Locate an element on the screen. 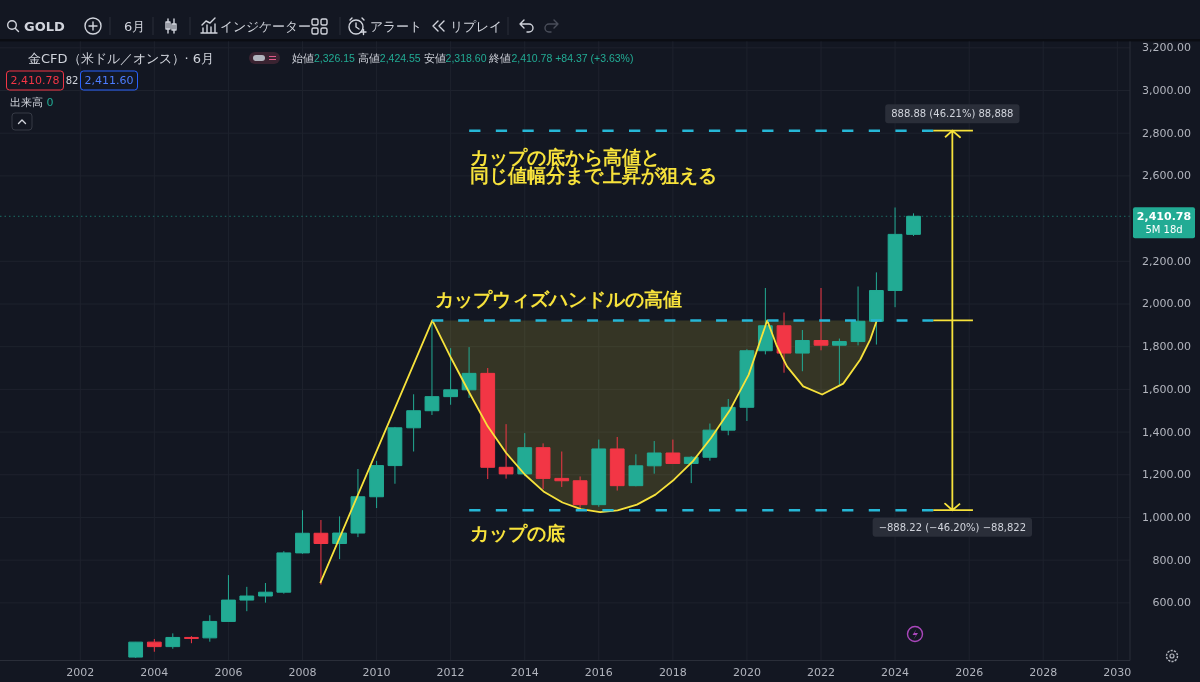  annotation: 888.88 (46.21%) 88,888 is located at coordinates (952, 114).